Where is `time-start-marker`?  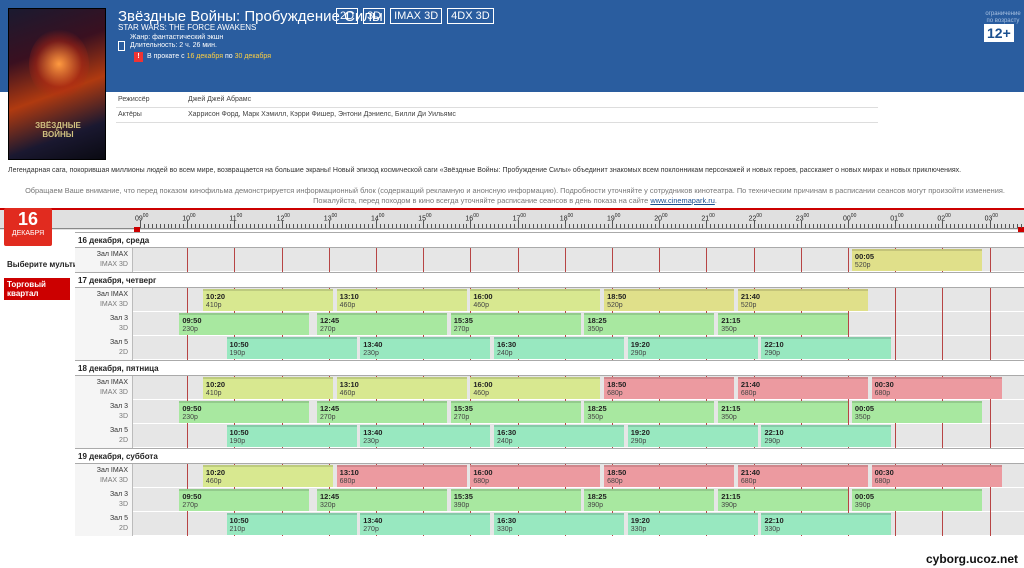
time-start-marker is located at coordinates (137, 231).